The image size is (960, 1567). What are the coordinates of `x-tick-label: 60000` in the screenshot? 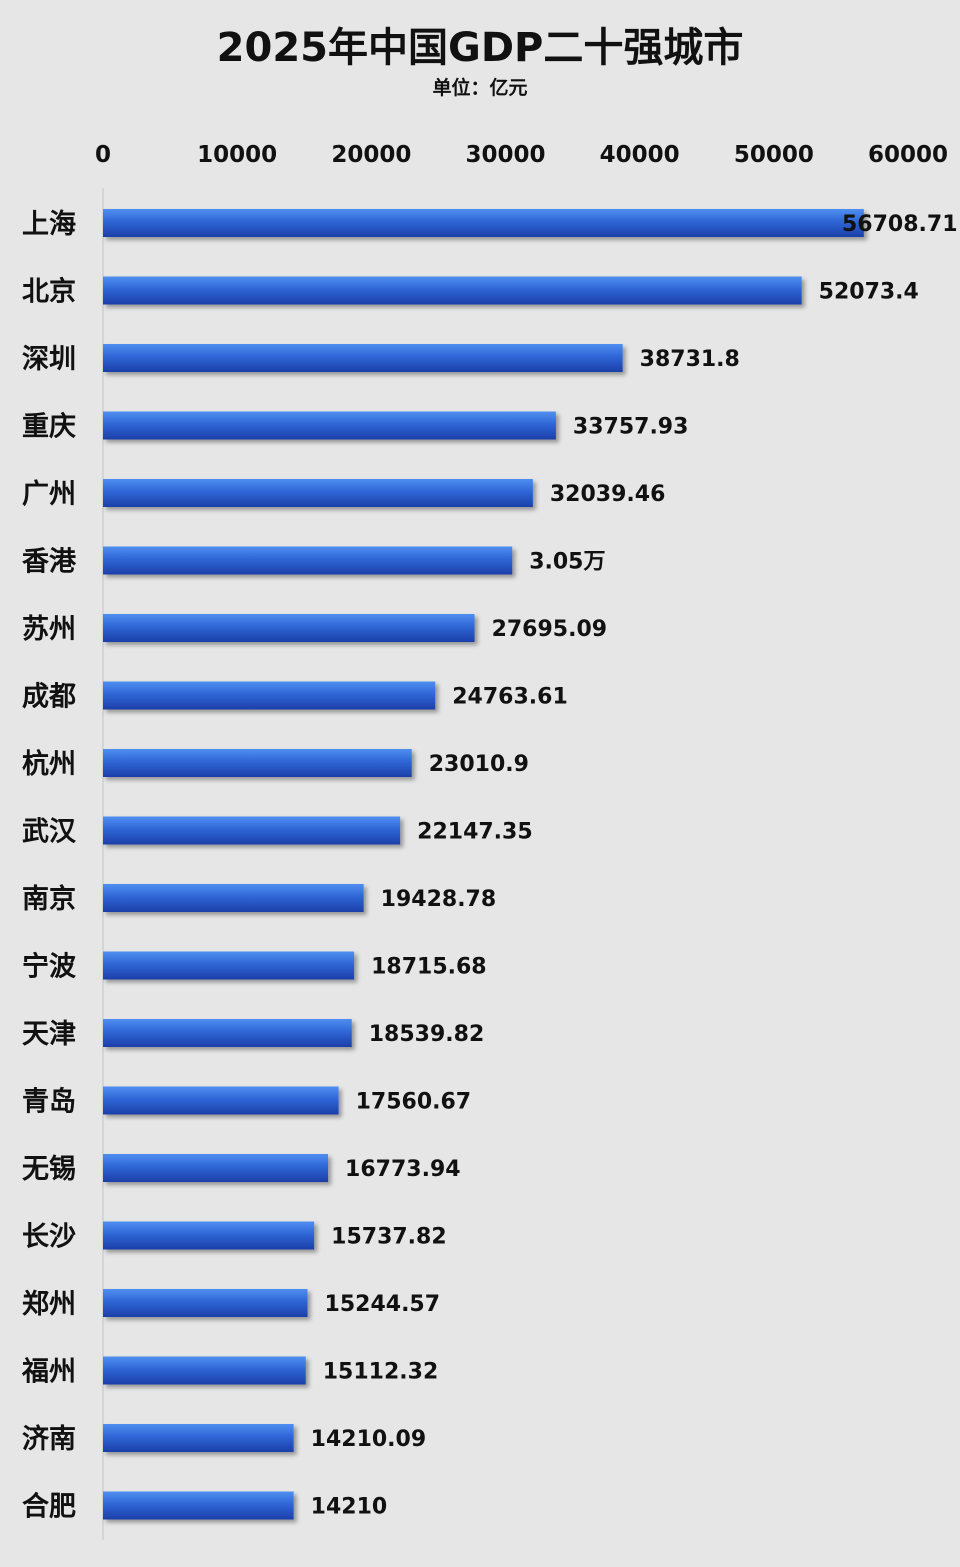 It's located at (908, 155).